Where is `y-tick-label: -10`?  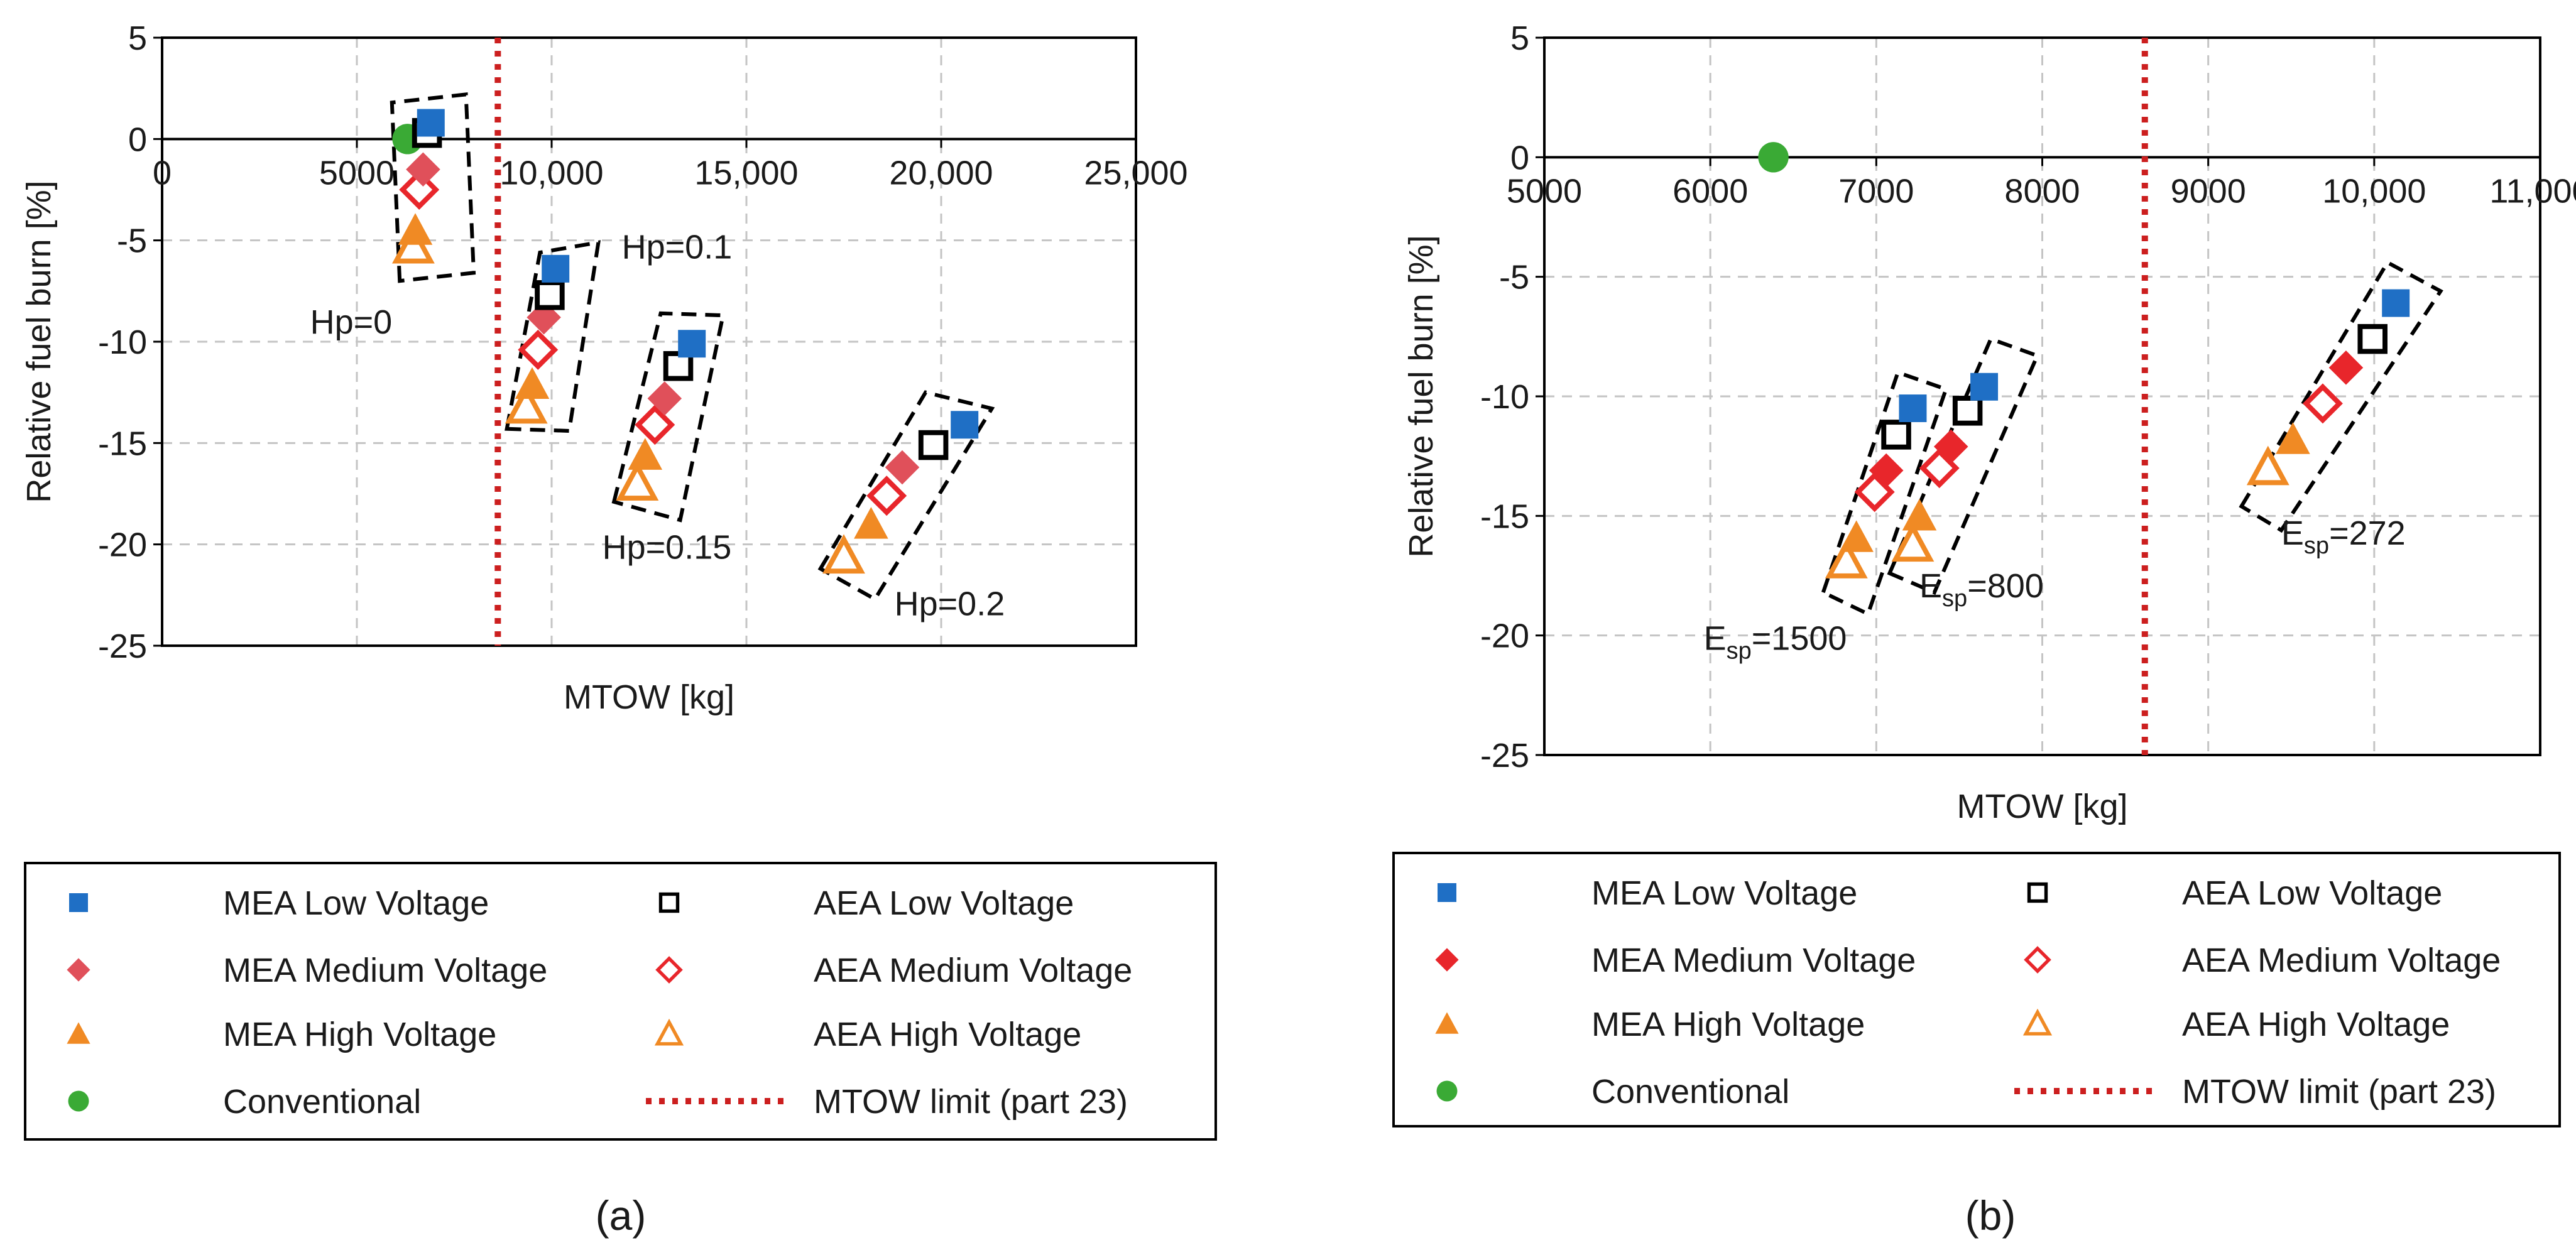
y-tick-label: -10 is located at coordinates (122, 342).